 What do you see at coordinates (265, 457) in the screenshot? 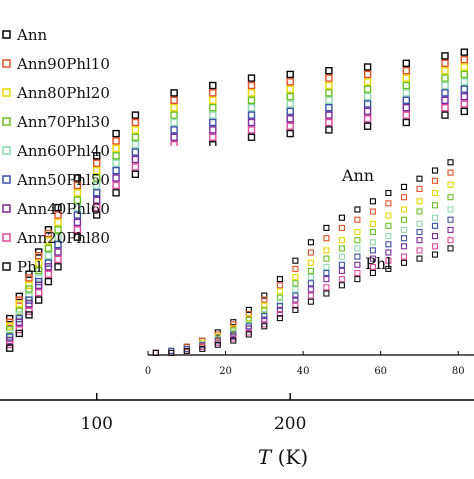
I see `x-axis-label-symbol: T` at bounding box center [265, 457].